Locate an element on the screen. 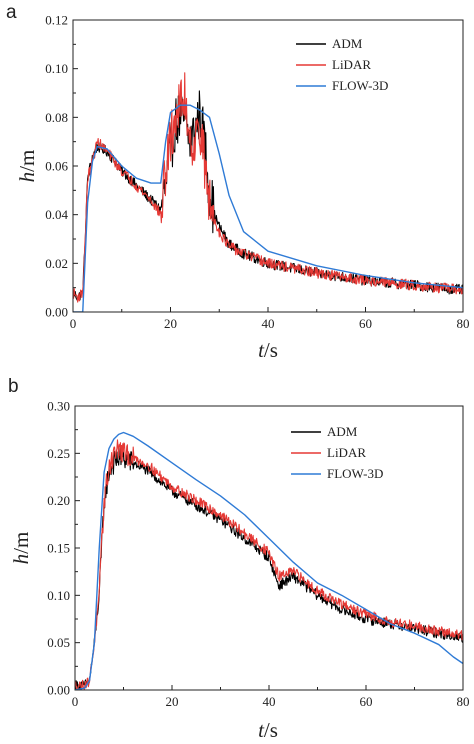  y-tick-label: 0.15 is located at coordinates (58, 548).